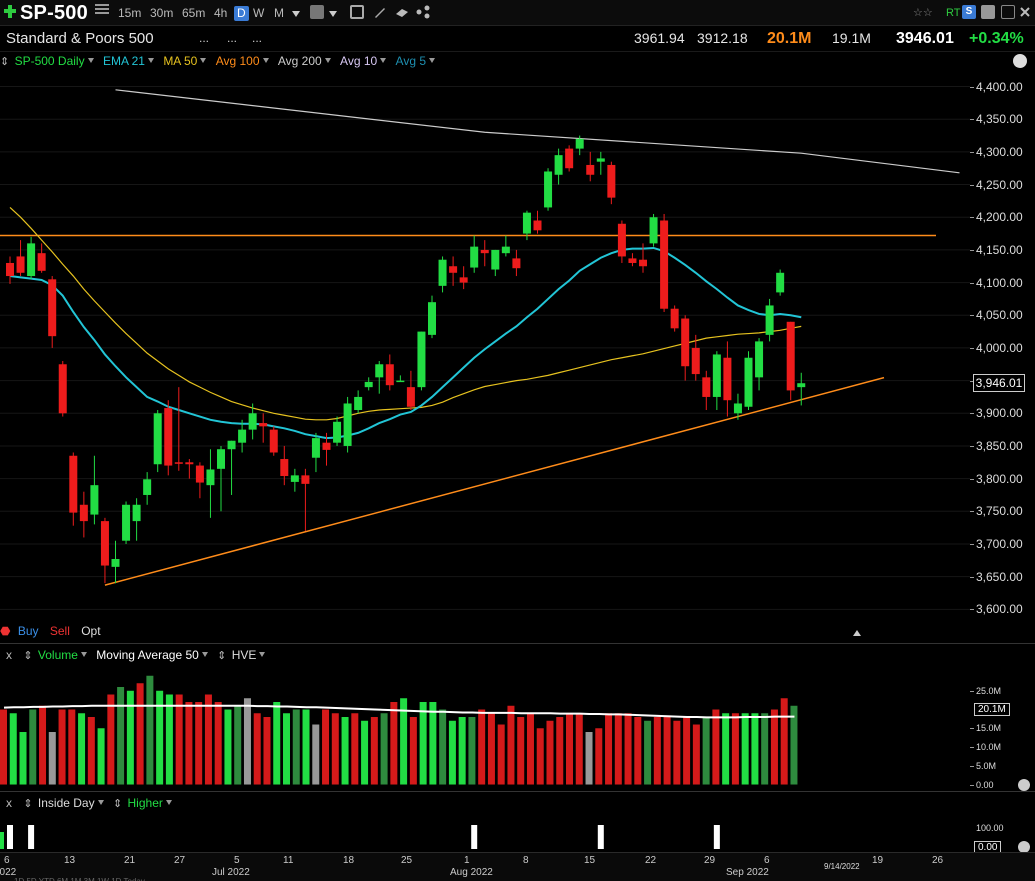  I want to click on price-axis-label: 3,900.00, so click(999, 413).